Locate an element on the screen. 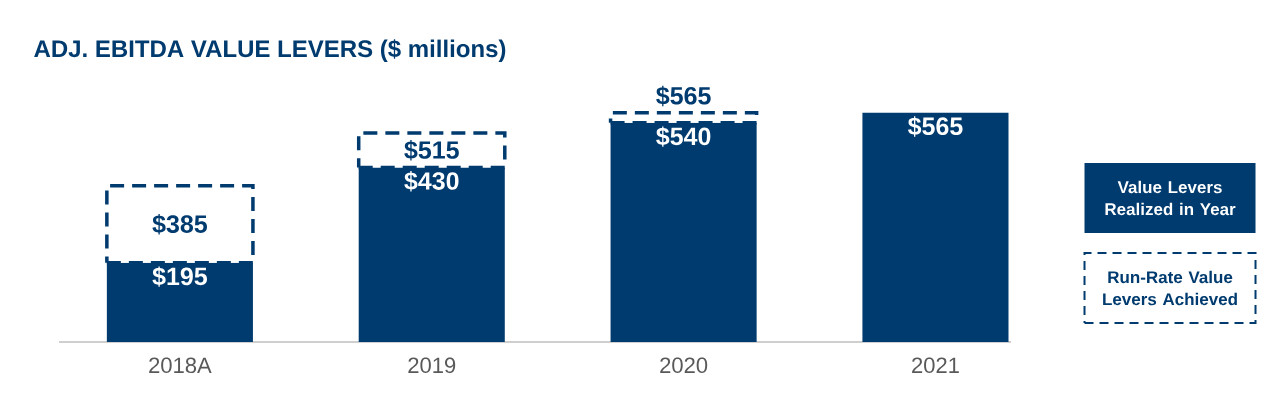 Image resolution: width=1287 pixels, height=410 pixels. data-label: $565 is located at coordinates (935, 126).